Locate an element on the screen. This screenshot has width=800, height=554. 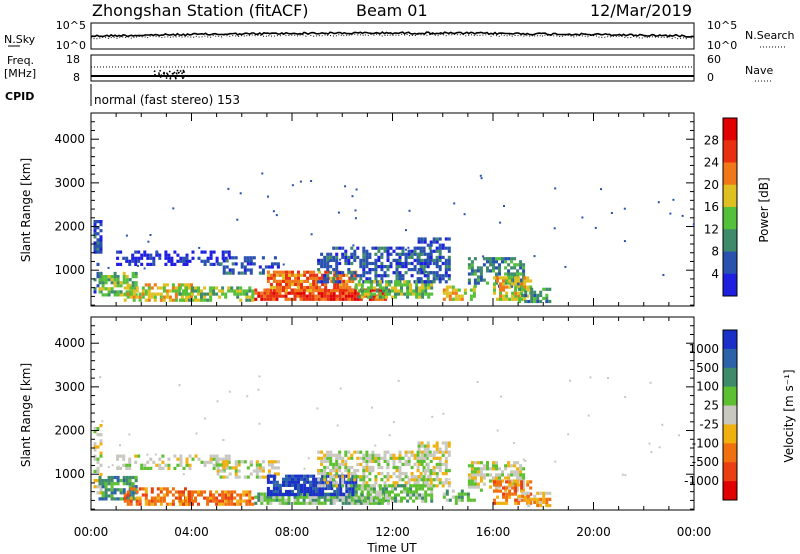
freq-panel: Freq. [MHz] 18 8 60 0 Nave is located at coordinates (388, 68).